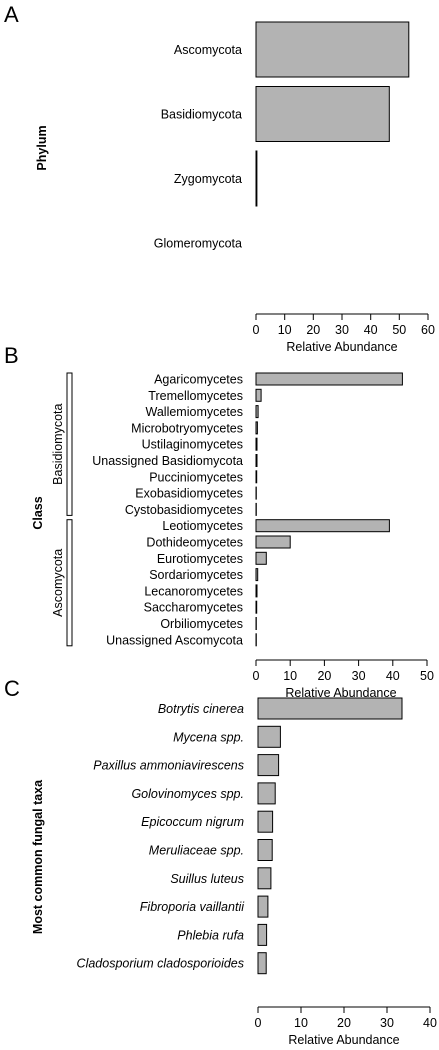 The image size is (439, 1050). I want to click on panel-c-category-label: Phlebia rufa, so click(210, 935).